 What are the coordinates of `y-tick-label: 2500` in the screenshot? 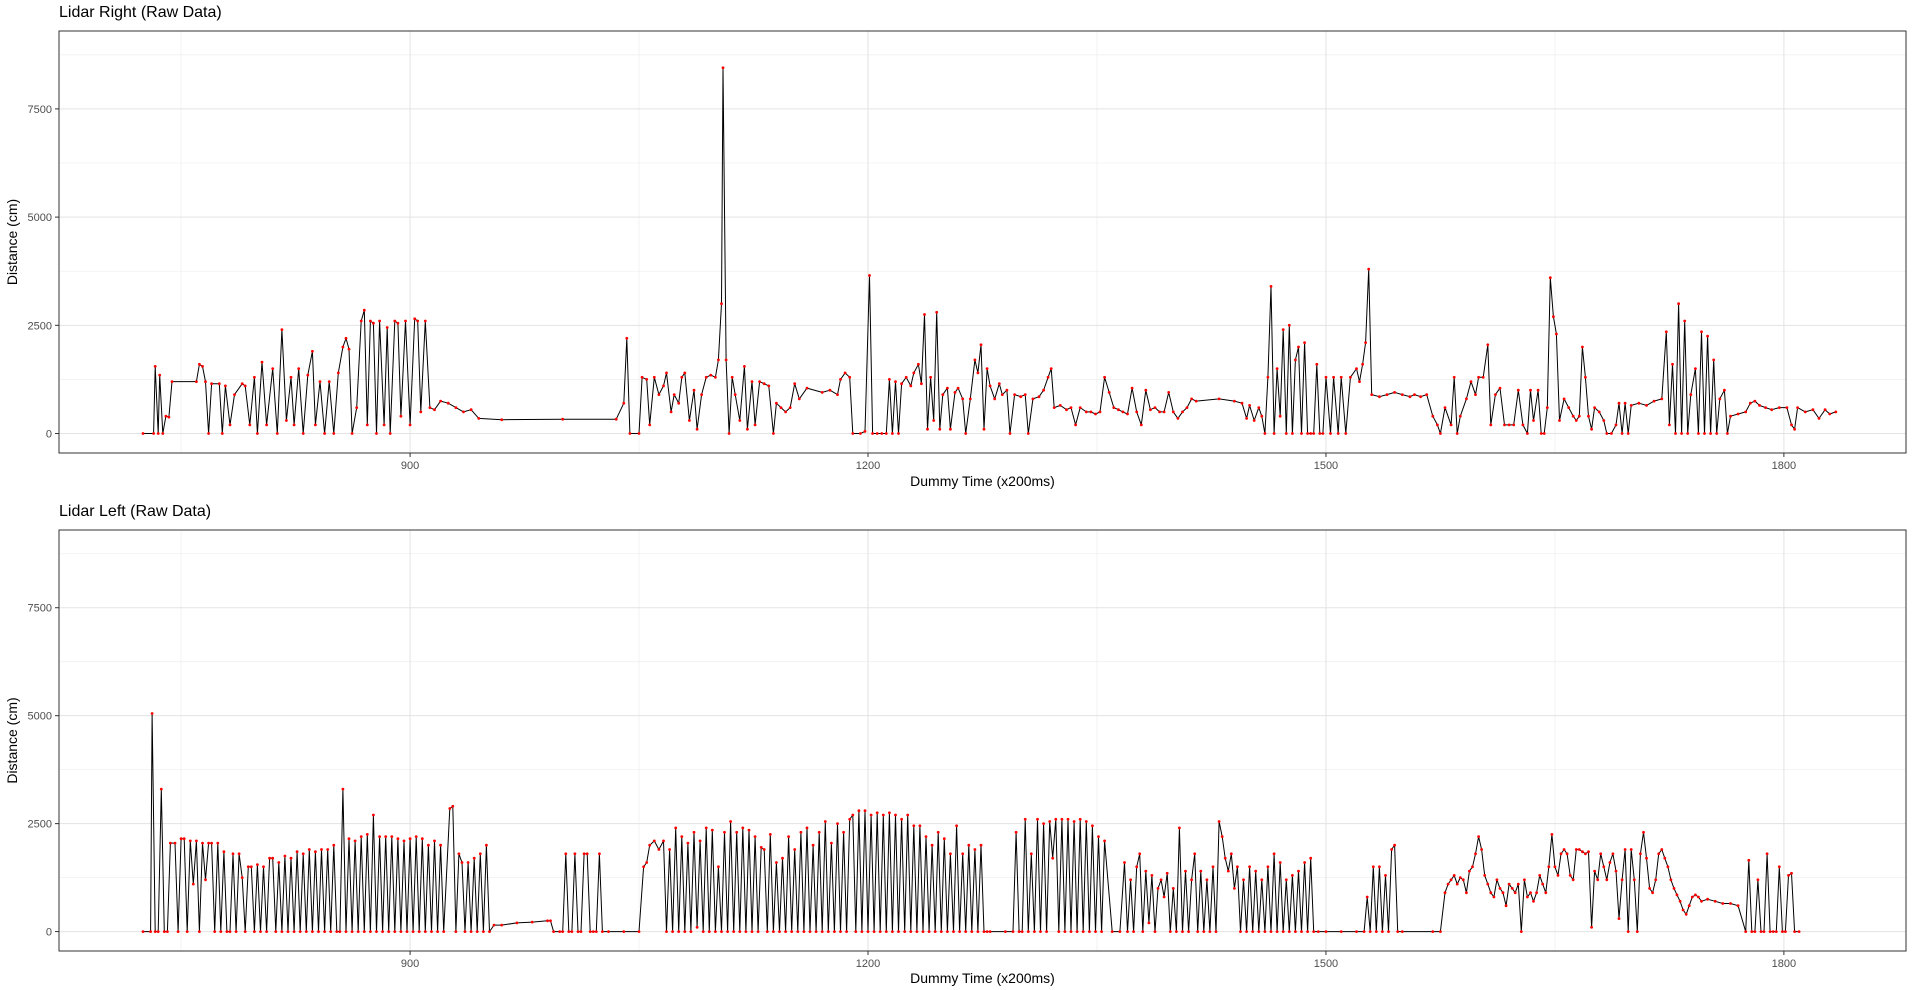 It's located at (40, 825).